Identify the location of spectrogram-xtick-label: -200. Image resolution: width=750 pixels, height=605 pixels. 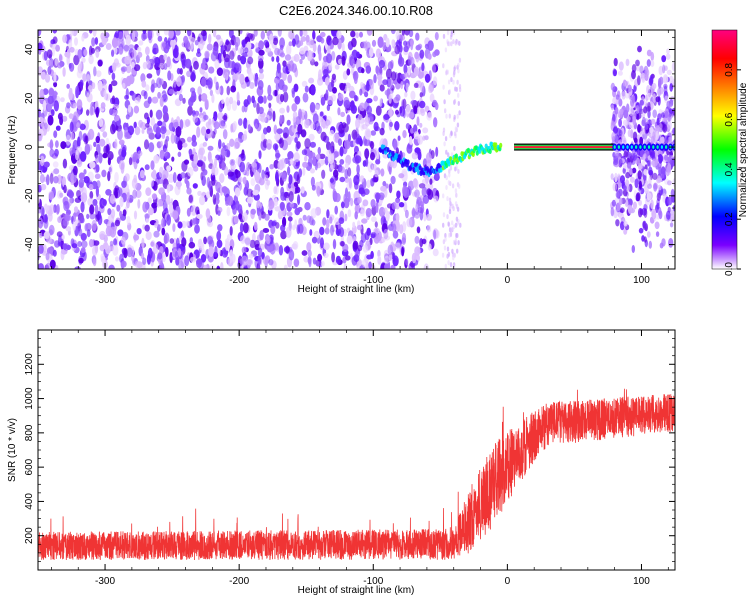
(239, 280).